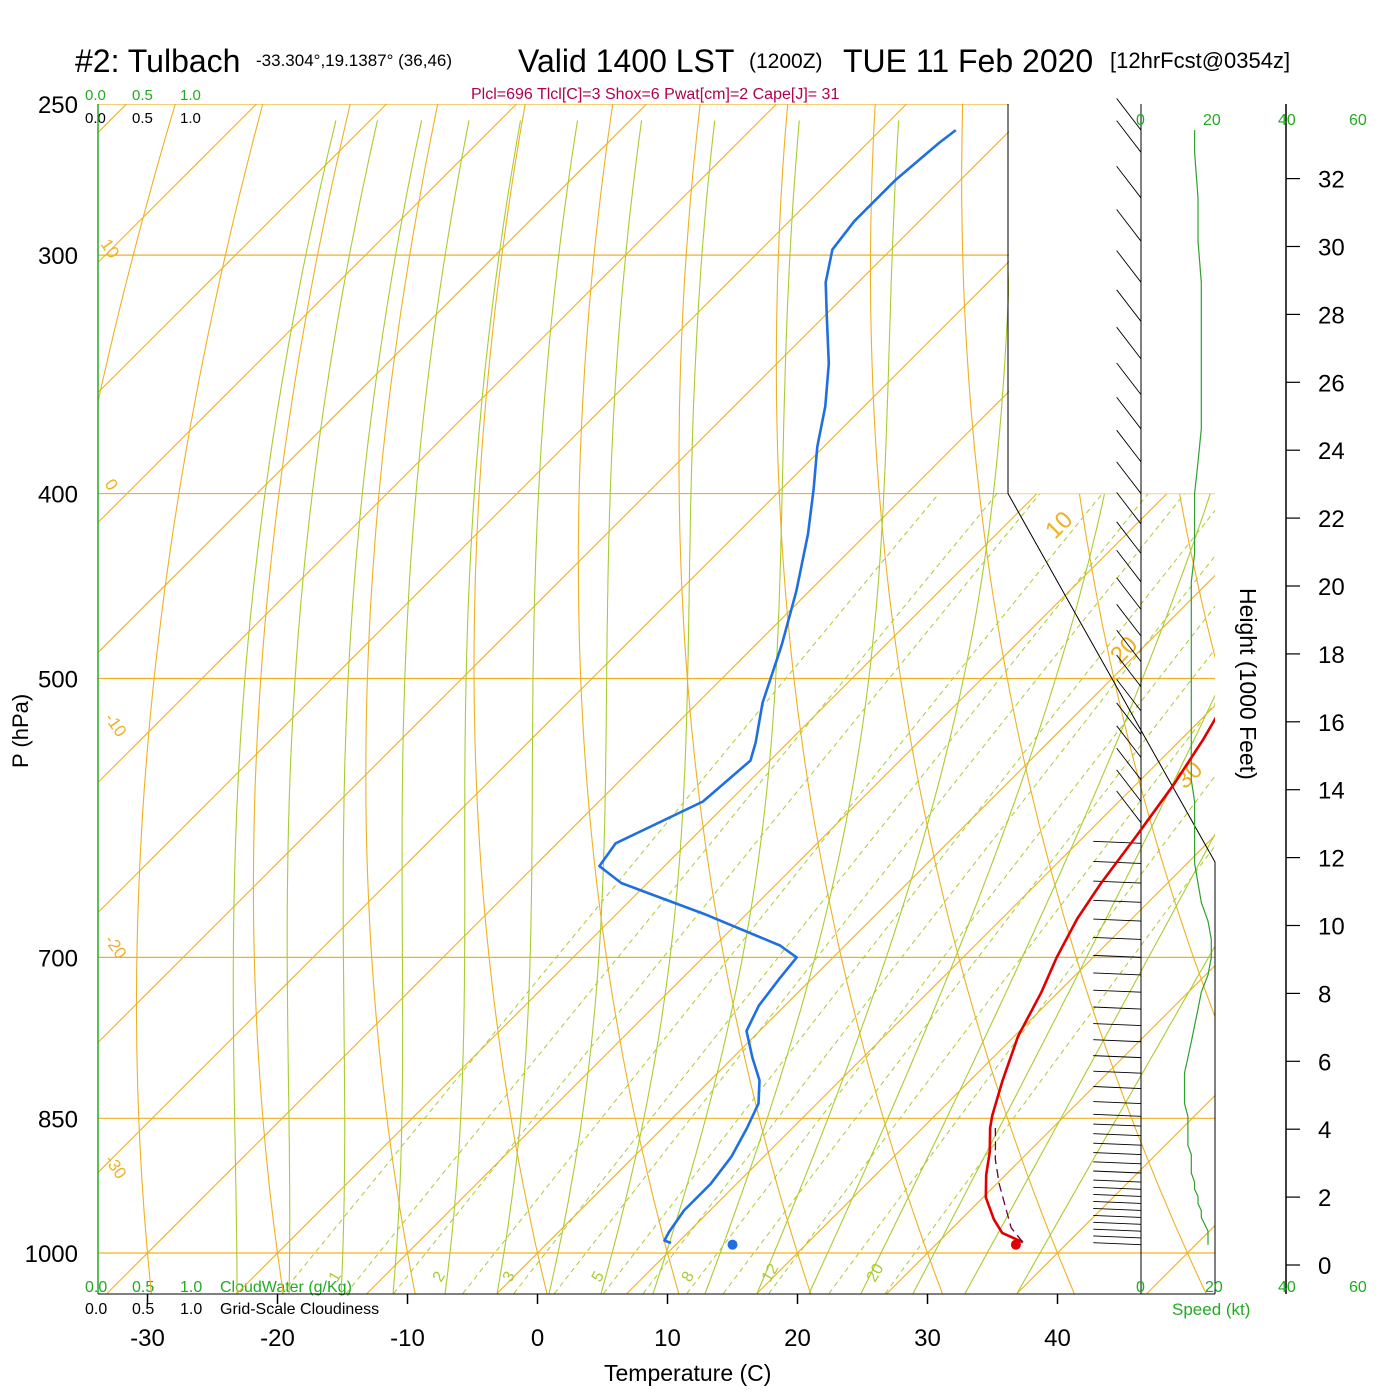  Describe the element at coordinates (1214, 1287) in the screenshot. I see `speed-scale-bottom-20: 20` at that location.